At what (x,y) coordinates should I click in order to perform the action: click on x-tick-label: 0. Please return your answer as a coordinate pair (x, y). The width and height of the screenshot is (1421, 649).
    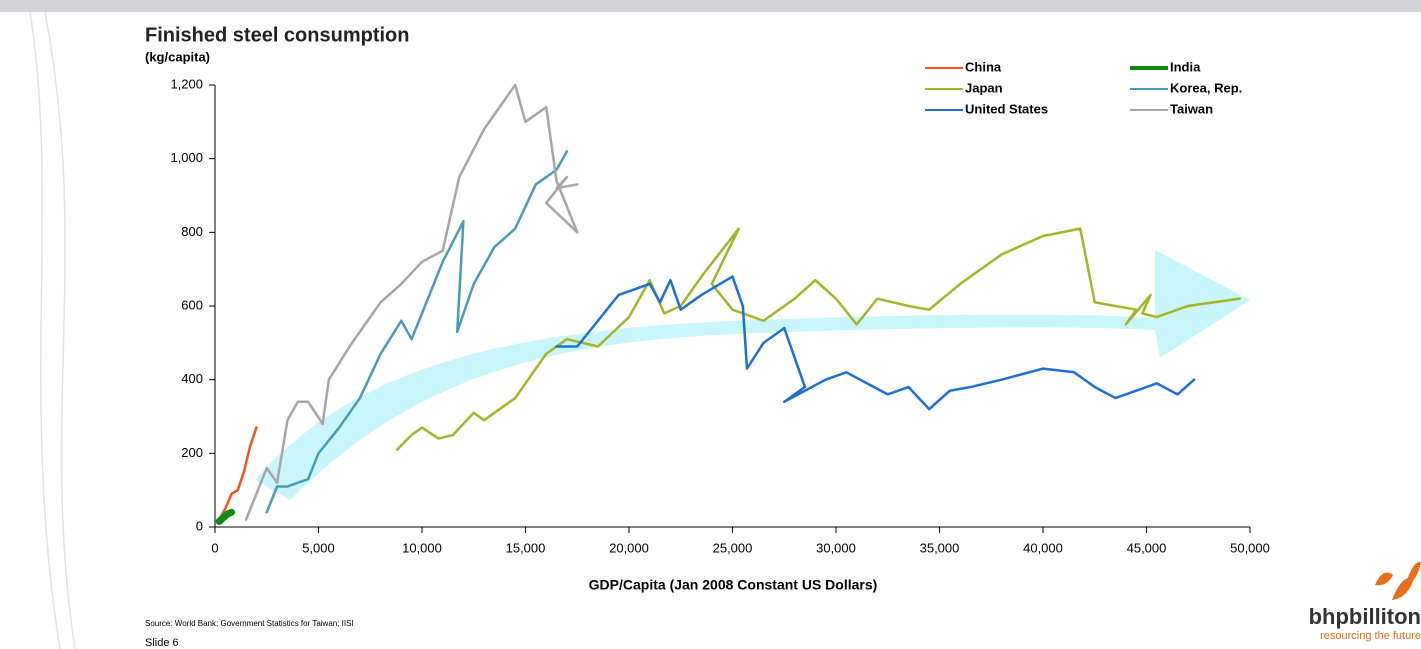
    Looking at the image, I should click on (214, 547).